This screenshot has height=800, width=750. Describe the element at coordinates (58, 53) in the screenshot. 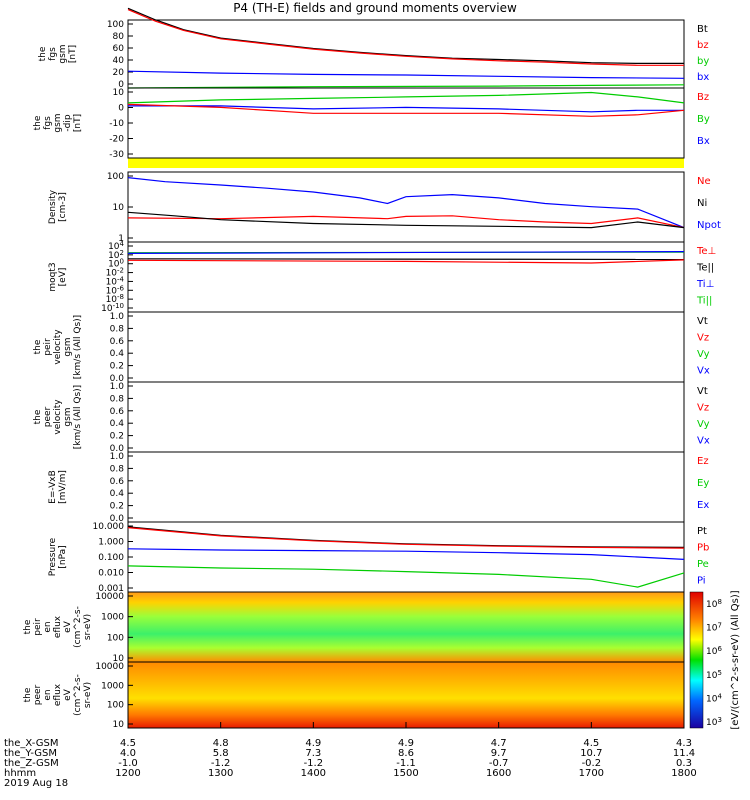

I see `y-axis-label: thefgsgsm[nT]` at that location.